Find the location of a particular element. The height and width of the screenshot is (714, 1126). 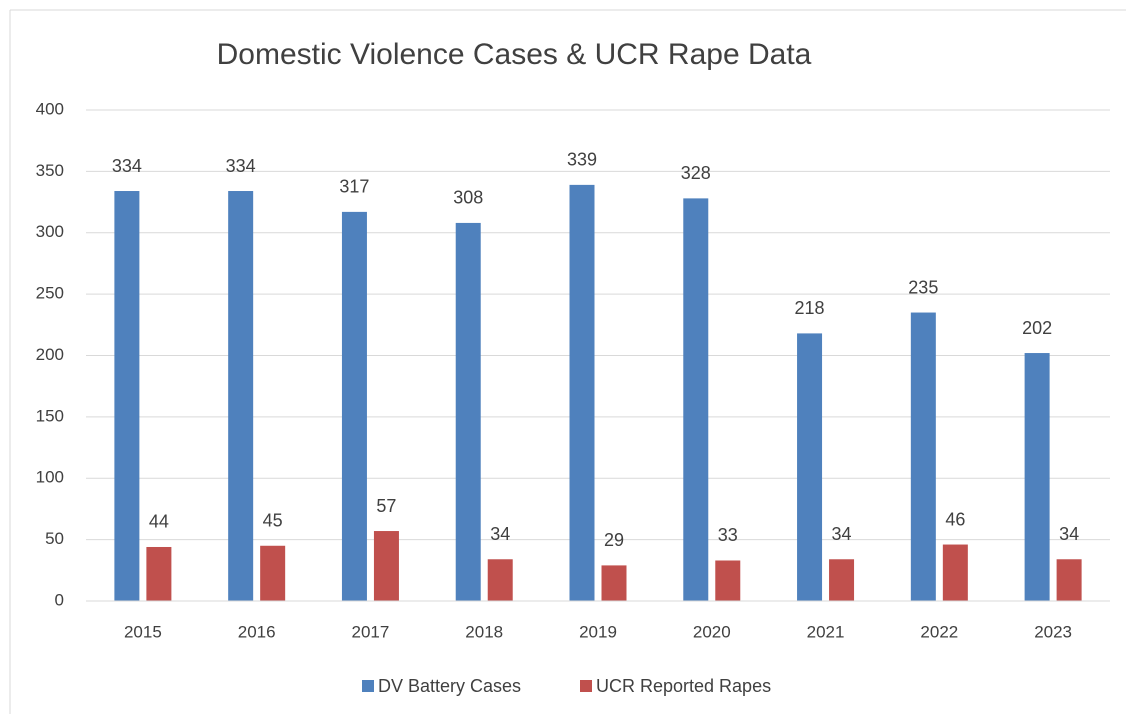

data-label: 45 is located at coordinates (273, 521).